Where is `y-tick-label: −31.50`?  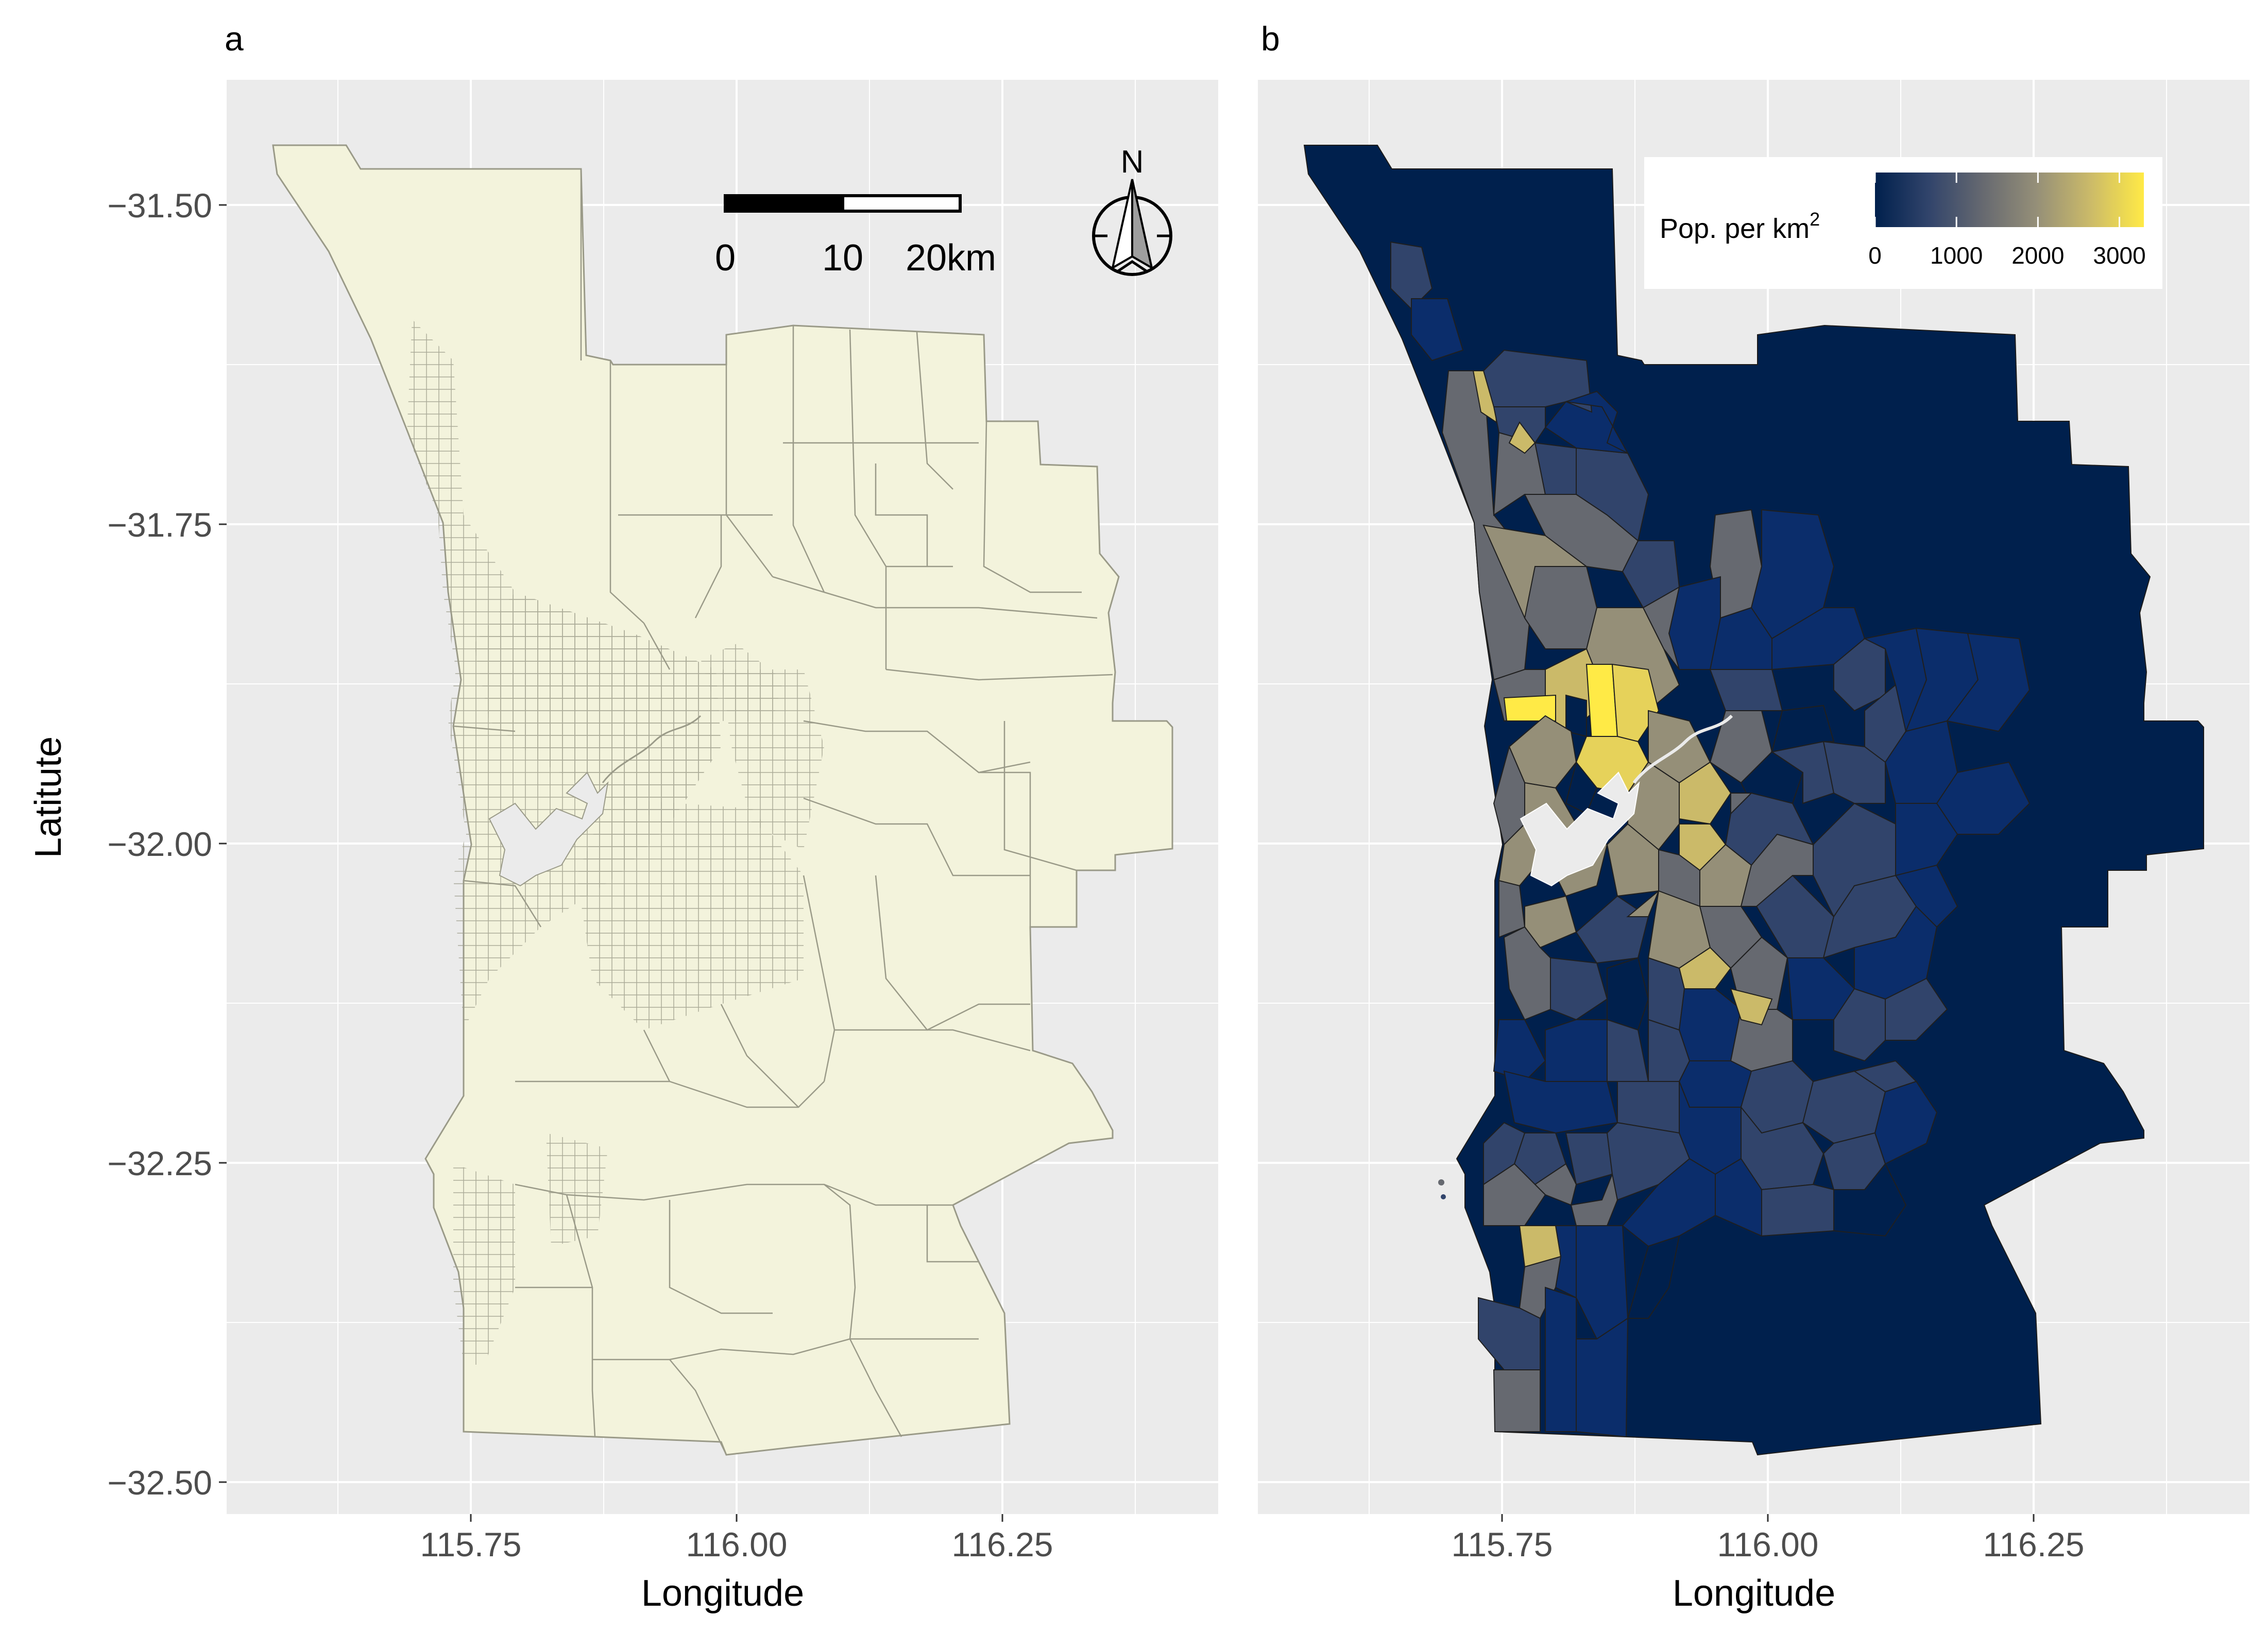
y-tick-label: −31.50 is located at coordinates (159, 205).